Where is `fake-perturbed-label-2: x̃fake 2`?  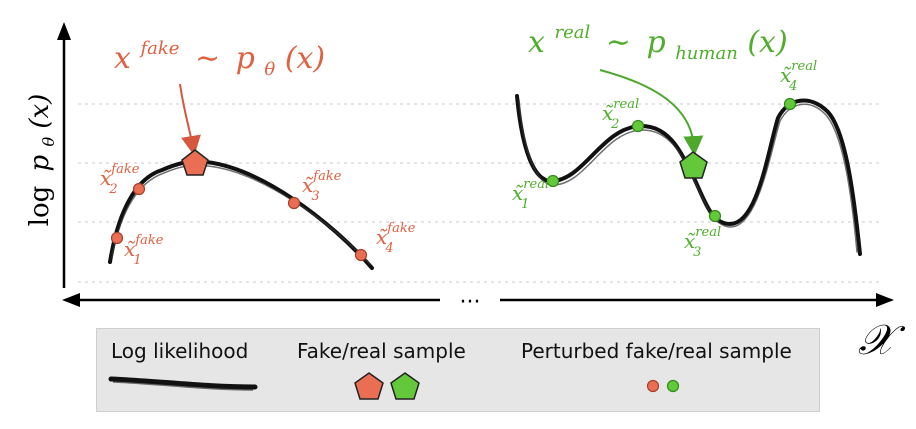
fake-perturbed-label-2: x̃fake 2 is located at coordinates (120, 179).